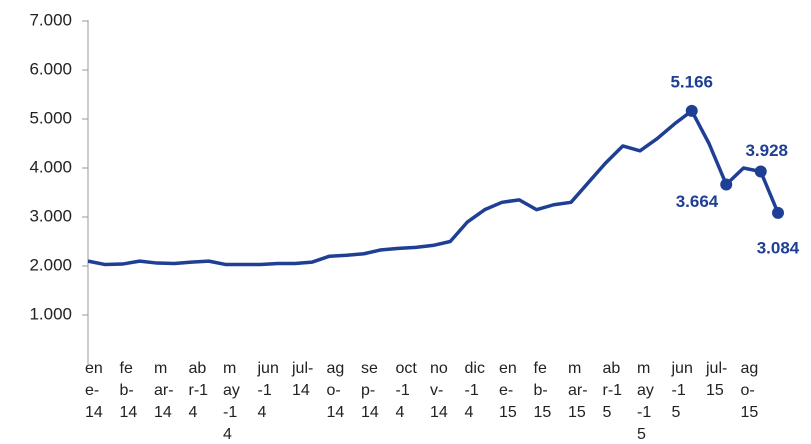 The image size is (811, 444). Describe the element at coordinates (645, 401) in the screenshot. I see `x-tick-label: may-15` at that location.